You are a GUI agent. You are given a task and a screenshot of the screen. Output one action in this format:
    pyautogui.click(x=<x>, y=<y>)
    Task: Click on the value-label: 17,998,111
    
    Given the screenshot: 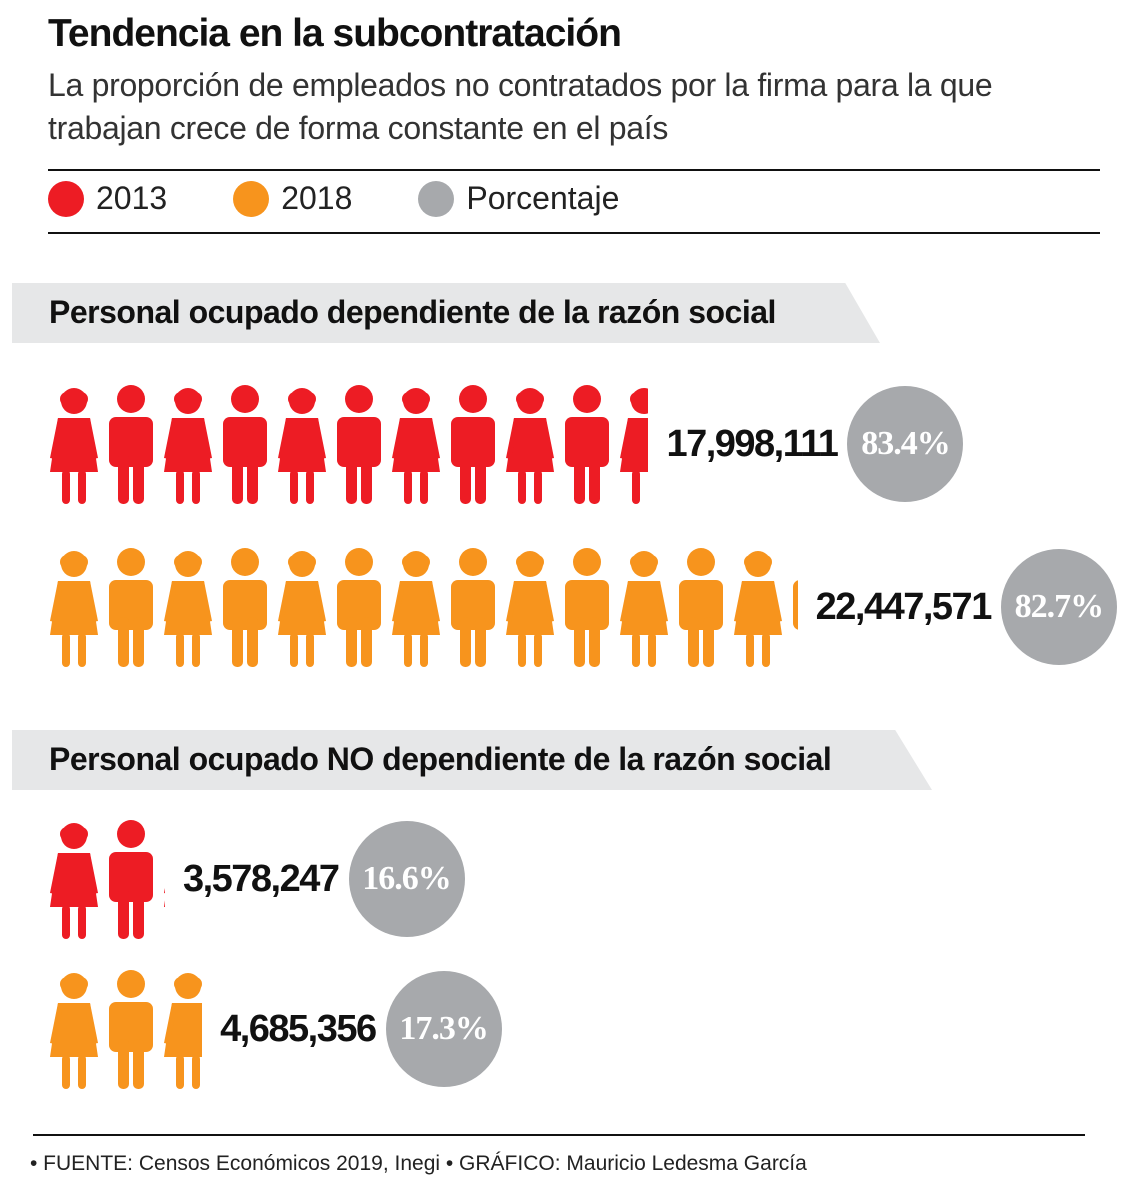 What is the action you would take?
    pyautogui.click(x=752, y=443)
    